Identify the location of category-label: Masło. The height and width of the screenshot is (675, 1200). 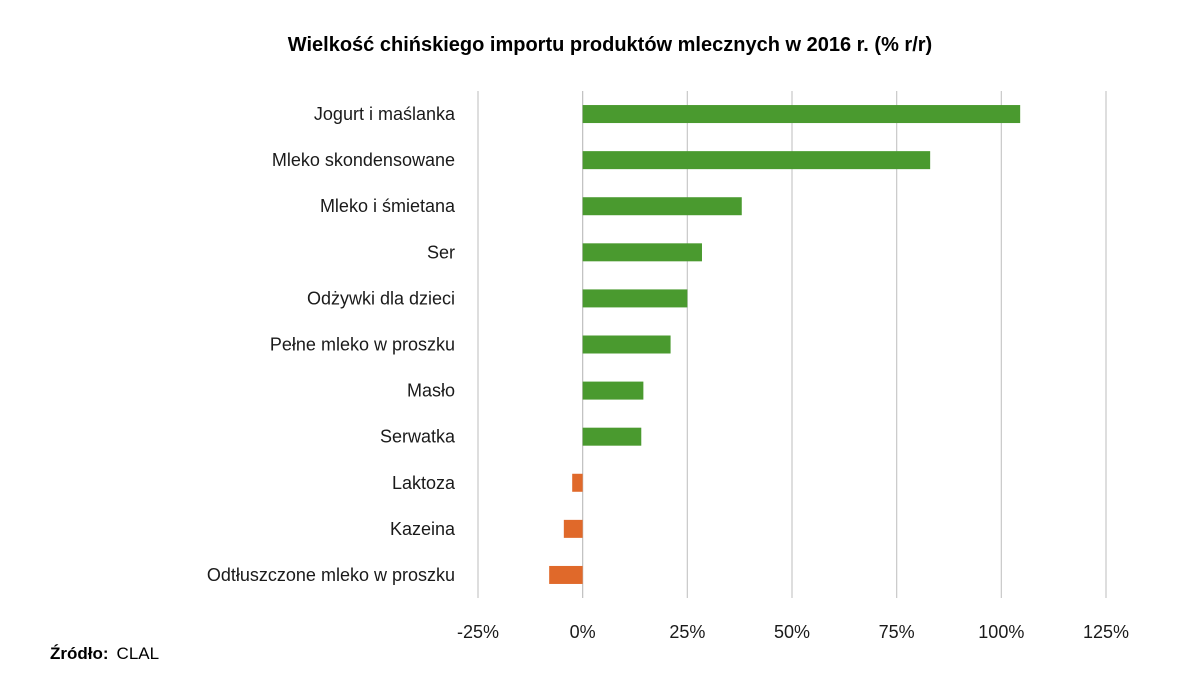
(431, 391).